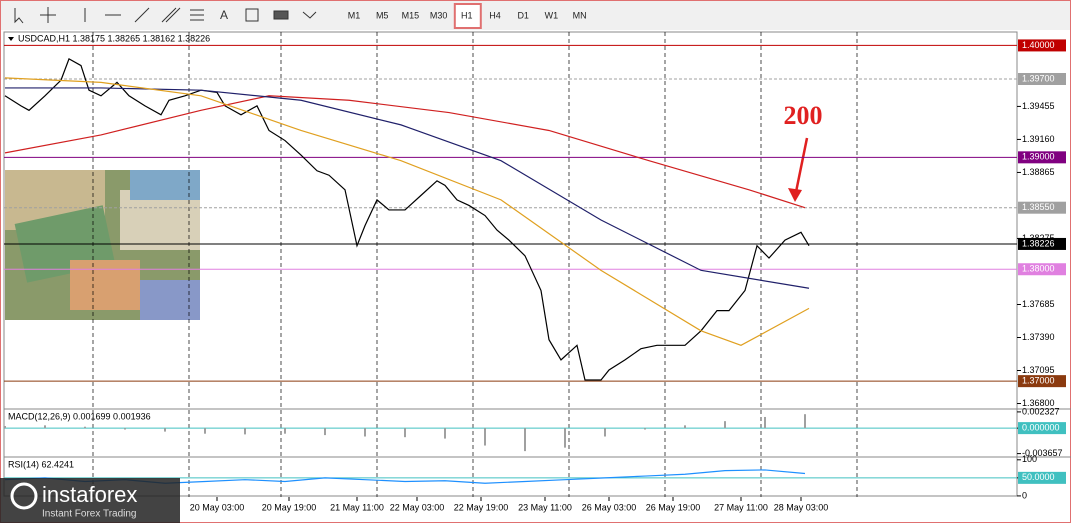  What do you see at coordinates (382, 15) in the screenshot?
I see `timeframe-button: M5` at bounding box center [382, 15].